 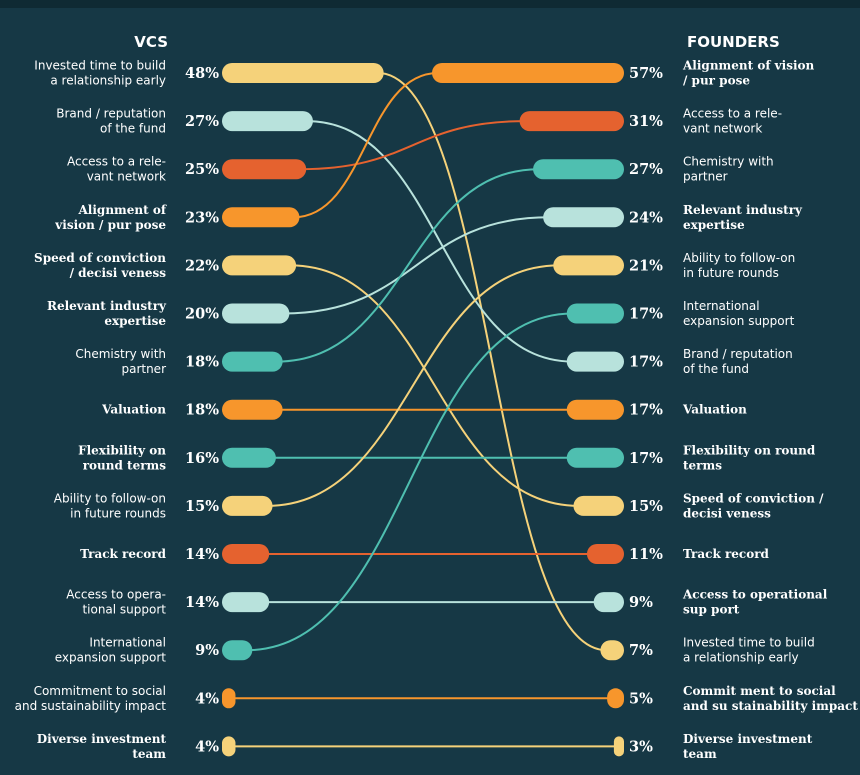 What do you see at coordinates (100, 258) in the screenshot?
I see `vcs-category-label: Speed of conviction` at bounding box center [100, 258].